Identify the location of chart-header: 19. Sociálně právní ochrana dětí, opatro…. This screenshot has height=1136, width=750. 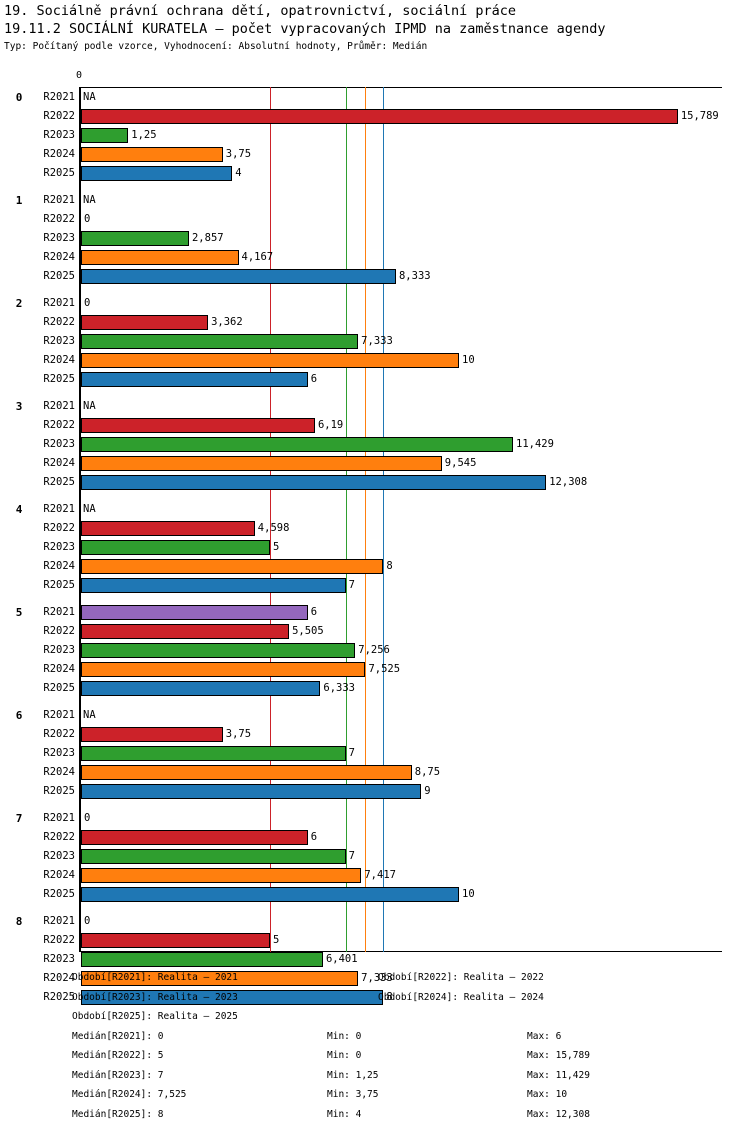
(375, 28).